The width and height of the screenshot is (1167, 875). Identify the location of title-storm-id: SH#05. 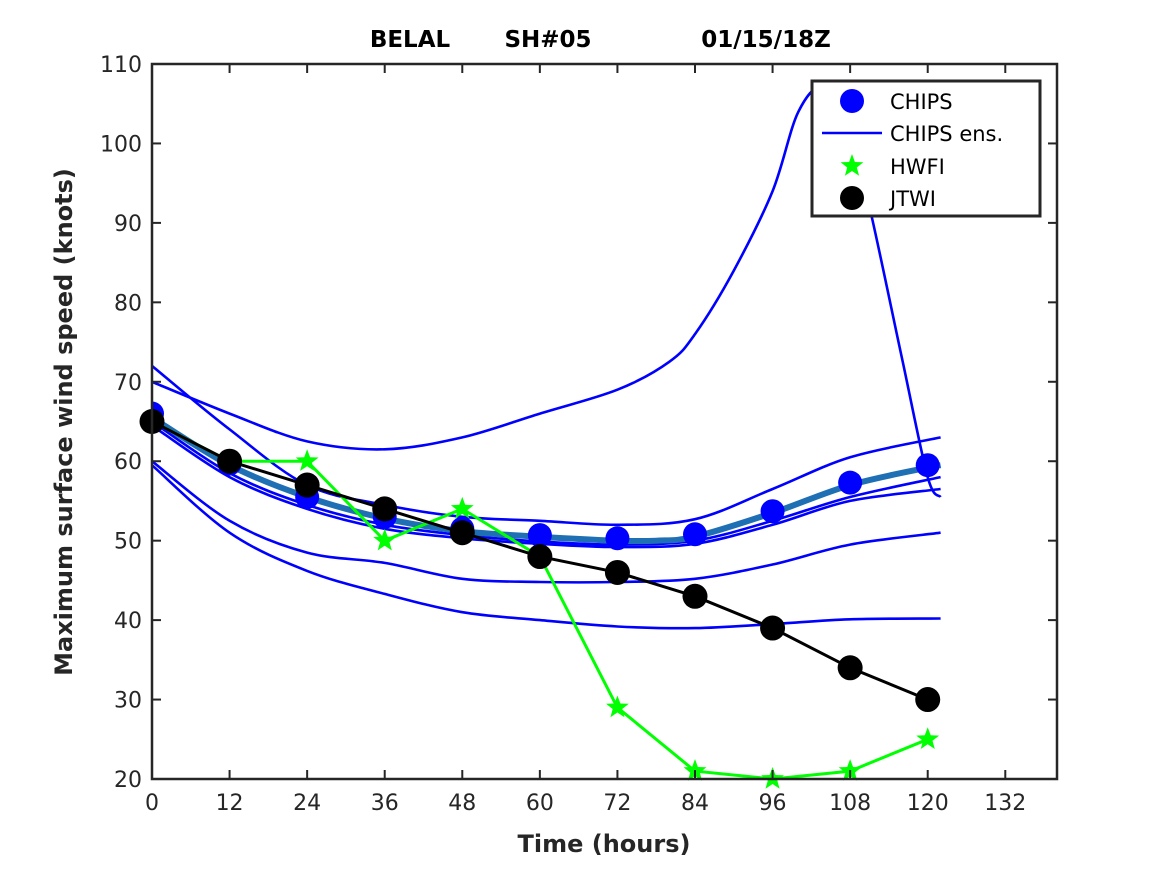
(547, 40).